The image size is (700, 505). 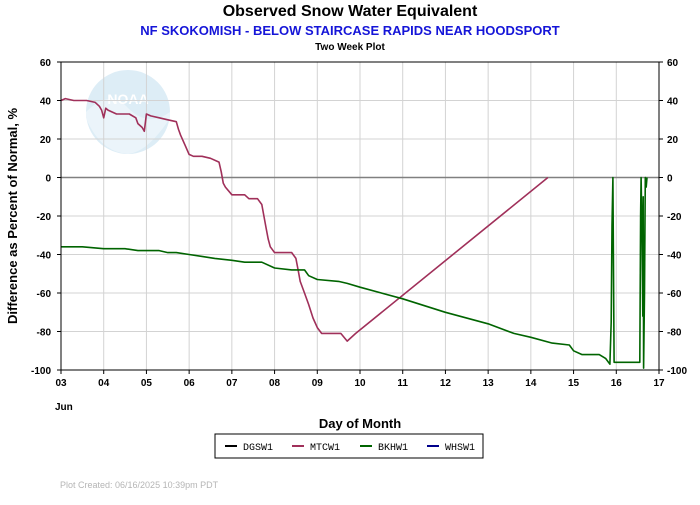 What do you see at coordinates (61, 383) in the screenshot?
I see `x-tick-label: 03` at bounding box center [61, 383].